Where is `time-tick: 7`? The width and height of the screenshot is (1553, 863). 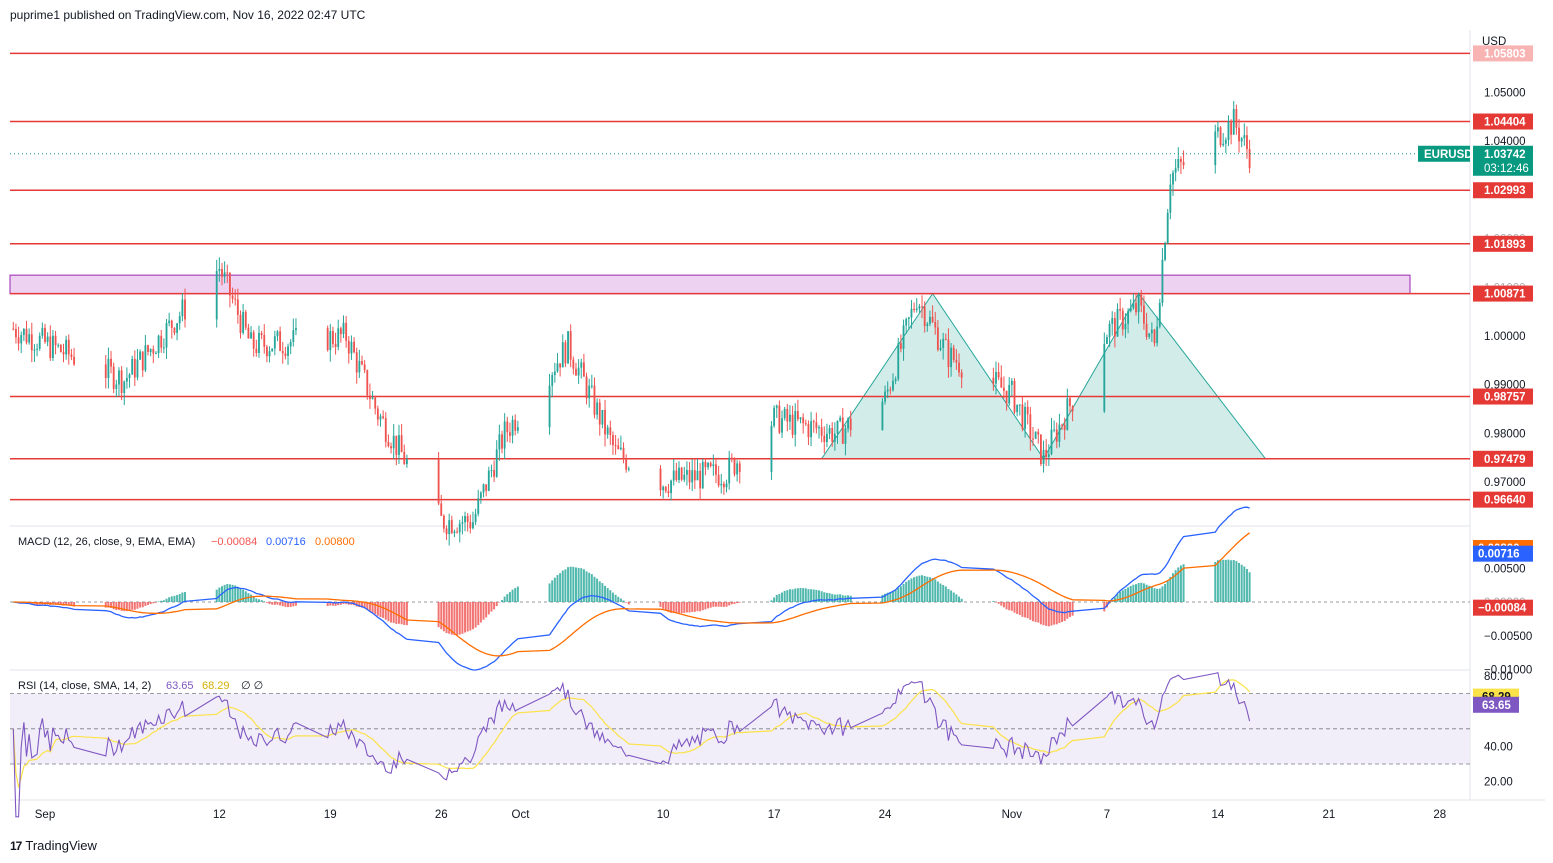 time-tick: 7 is located at coordinates (1107, 815).